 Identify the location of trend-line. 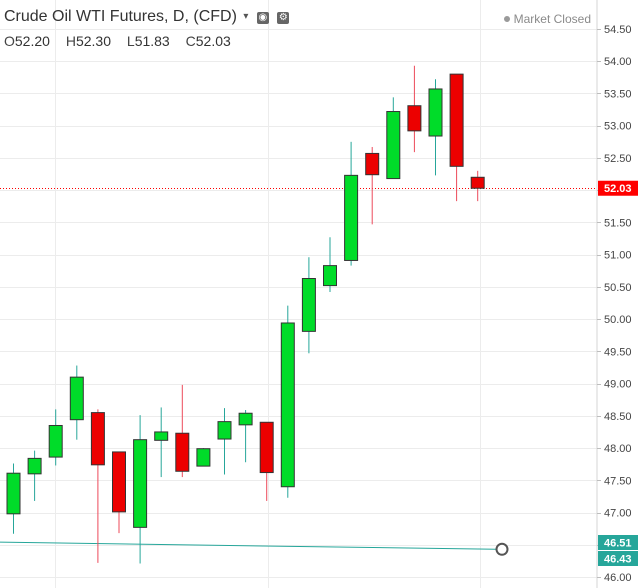
(254, 548).